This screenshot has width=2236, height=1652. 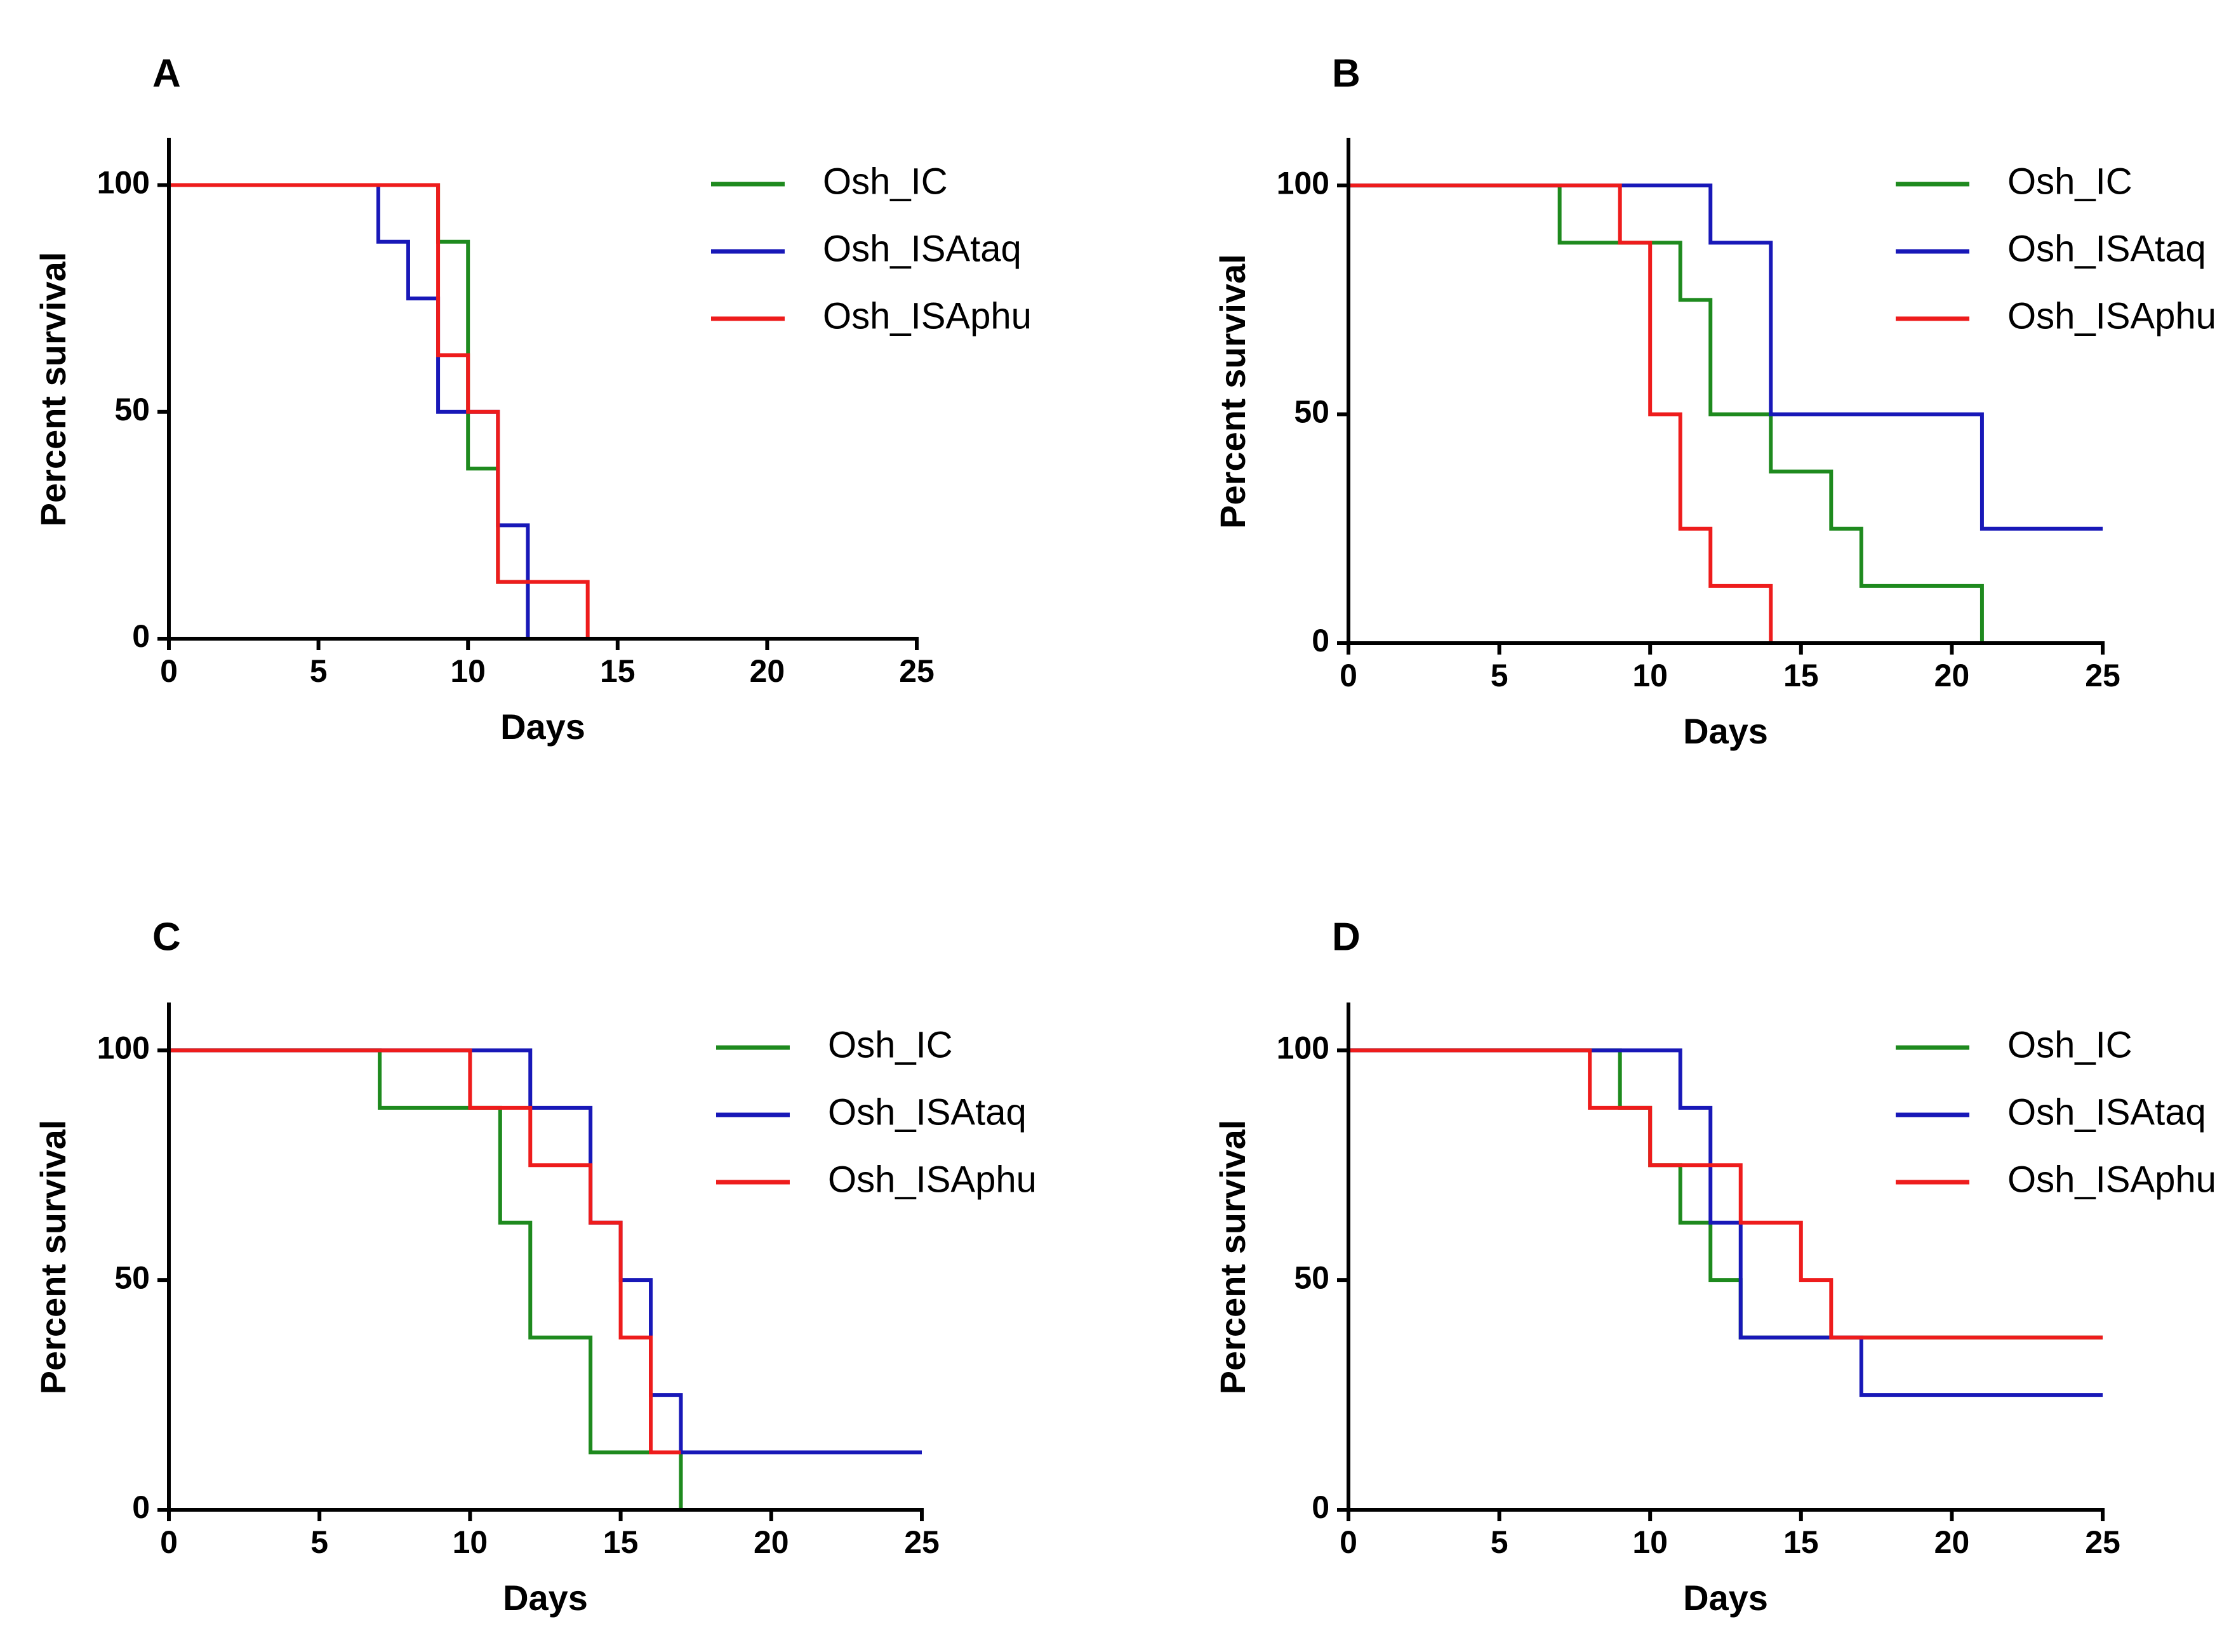 What do you see at coordinates (166, 73) in the screenshot?
I see `panel-label: A` at bounding box center [166, 73].